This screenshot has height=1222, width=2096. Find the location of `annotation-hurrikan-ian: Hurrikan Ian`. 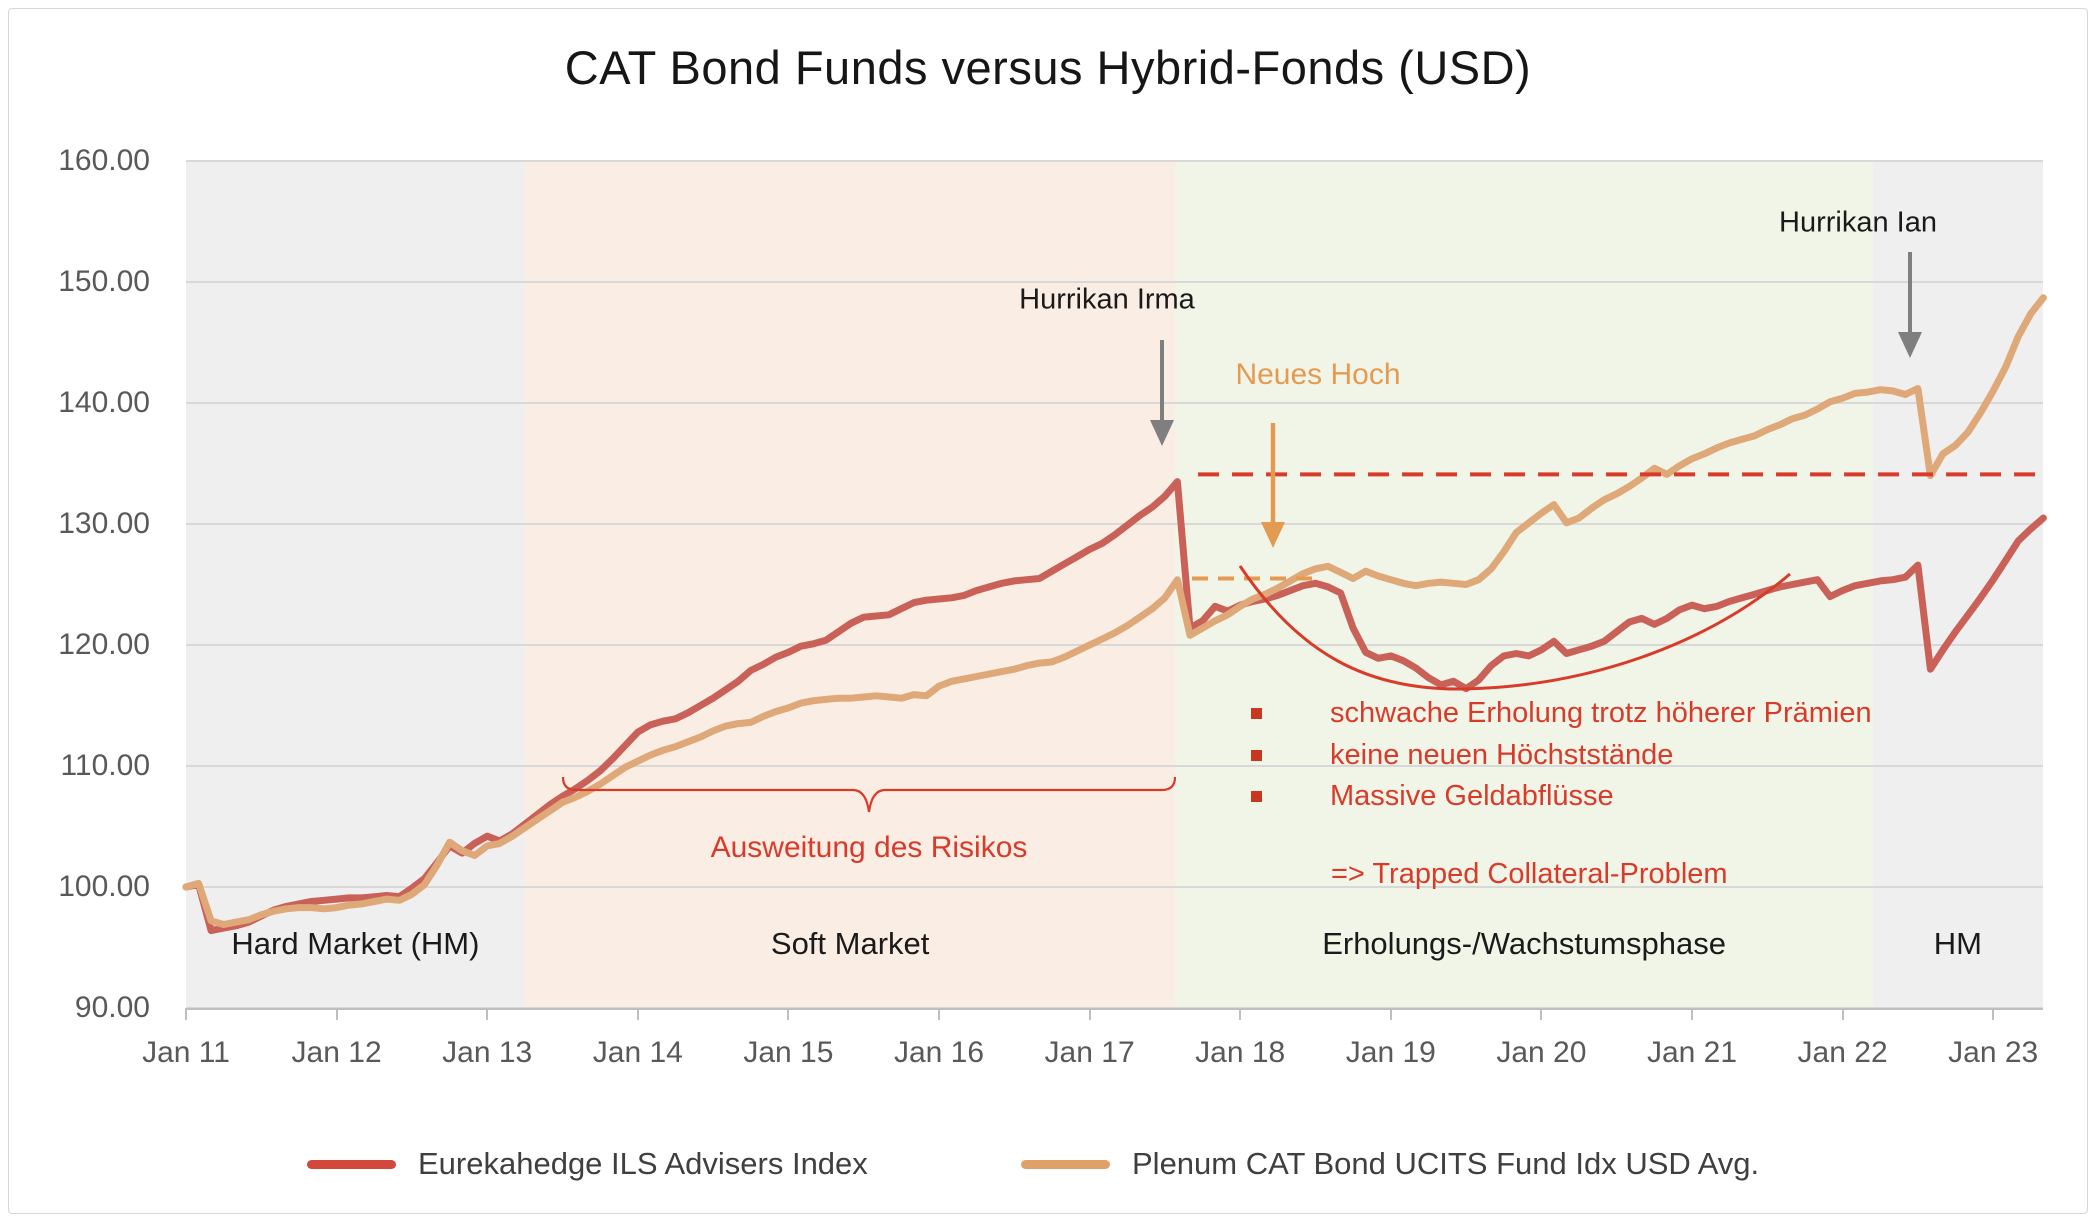

annotation-hurrikan-ian: Hurrikan Ian is located at coordinates (1858, 222).